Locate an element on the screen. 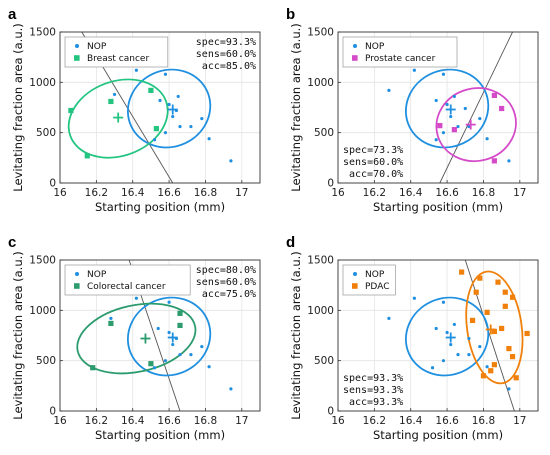  legend-label: Breast cancer is located at coordinates (118, 59).